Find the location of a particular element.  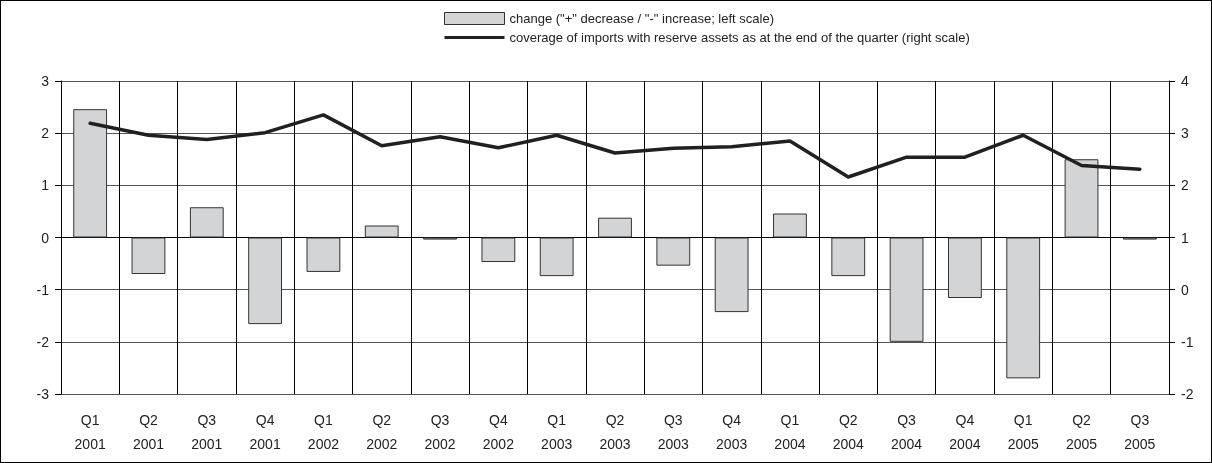

x-tick-label: Q1 2002 is located at coordinates (323, 432).